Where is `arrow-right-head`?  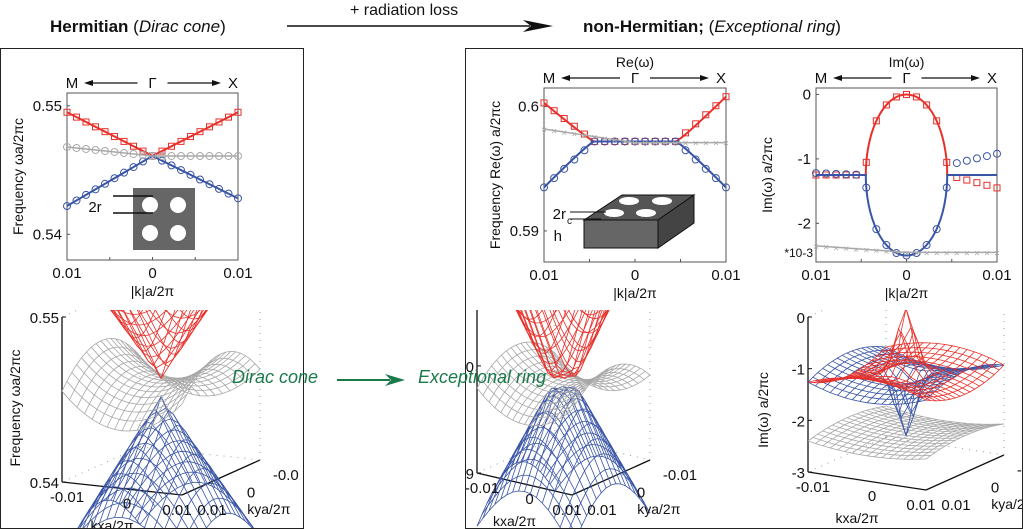
arrow-right-head is located at coordinates (975, 78).